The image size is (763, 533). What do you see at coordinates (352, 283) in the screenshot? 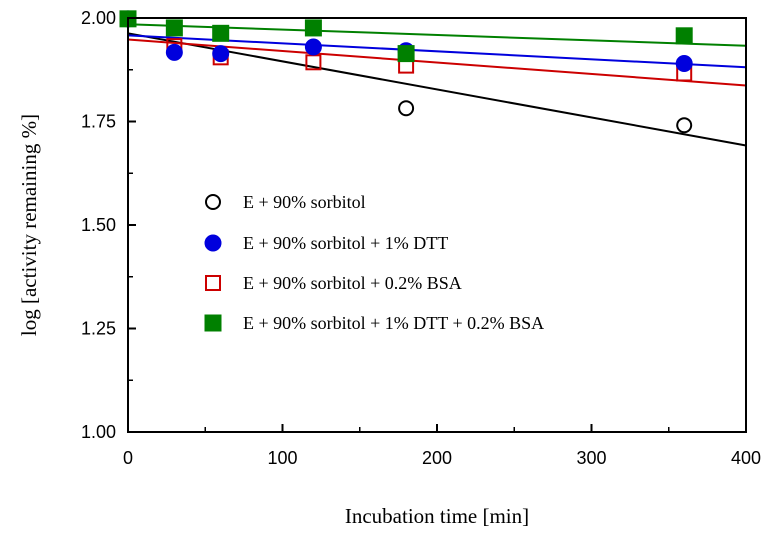
I see `legend-label: E + 90% sorbitol + 0.2% BSA` at bounding box center [352, 283].